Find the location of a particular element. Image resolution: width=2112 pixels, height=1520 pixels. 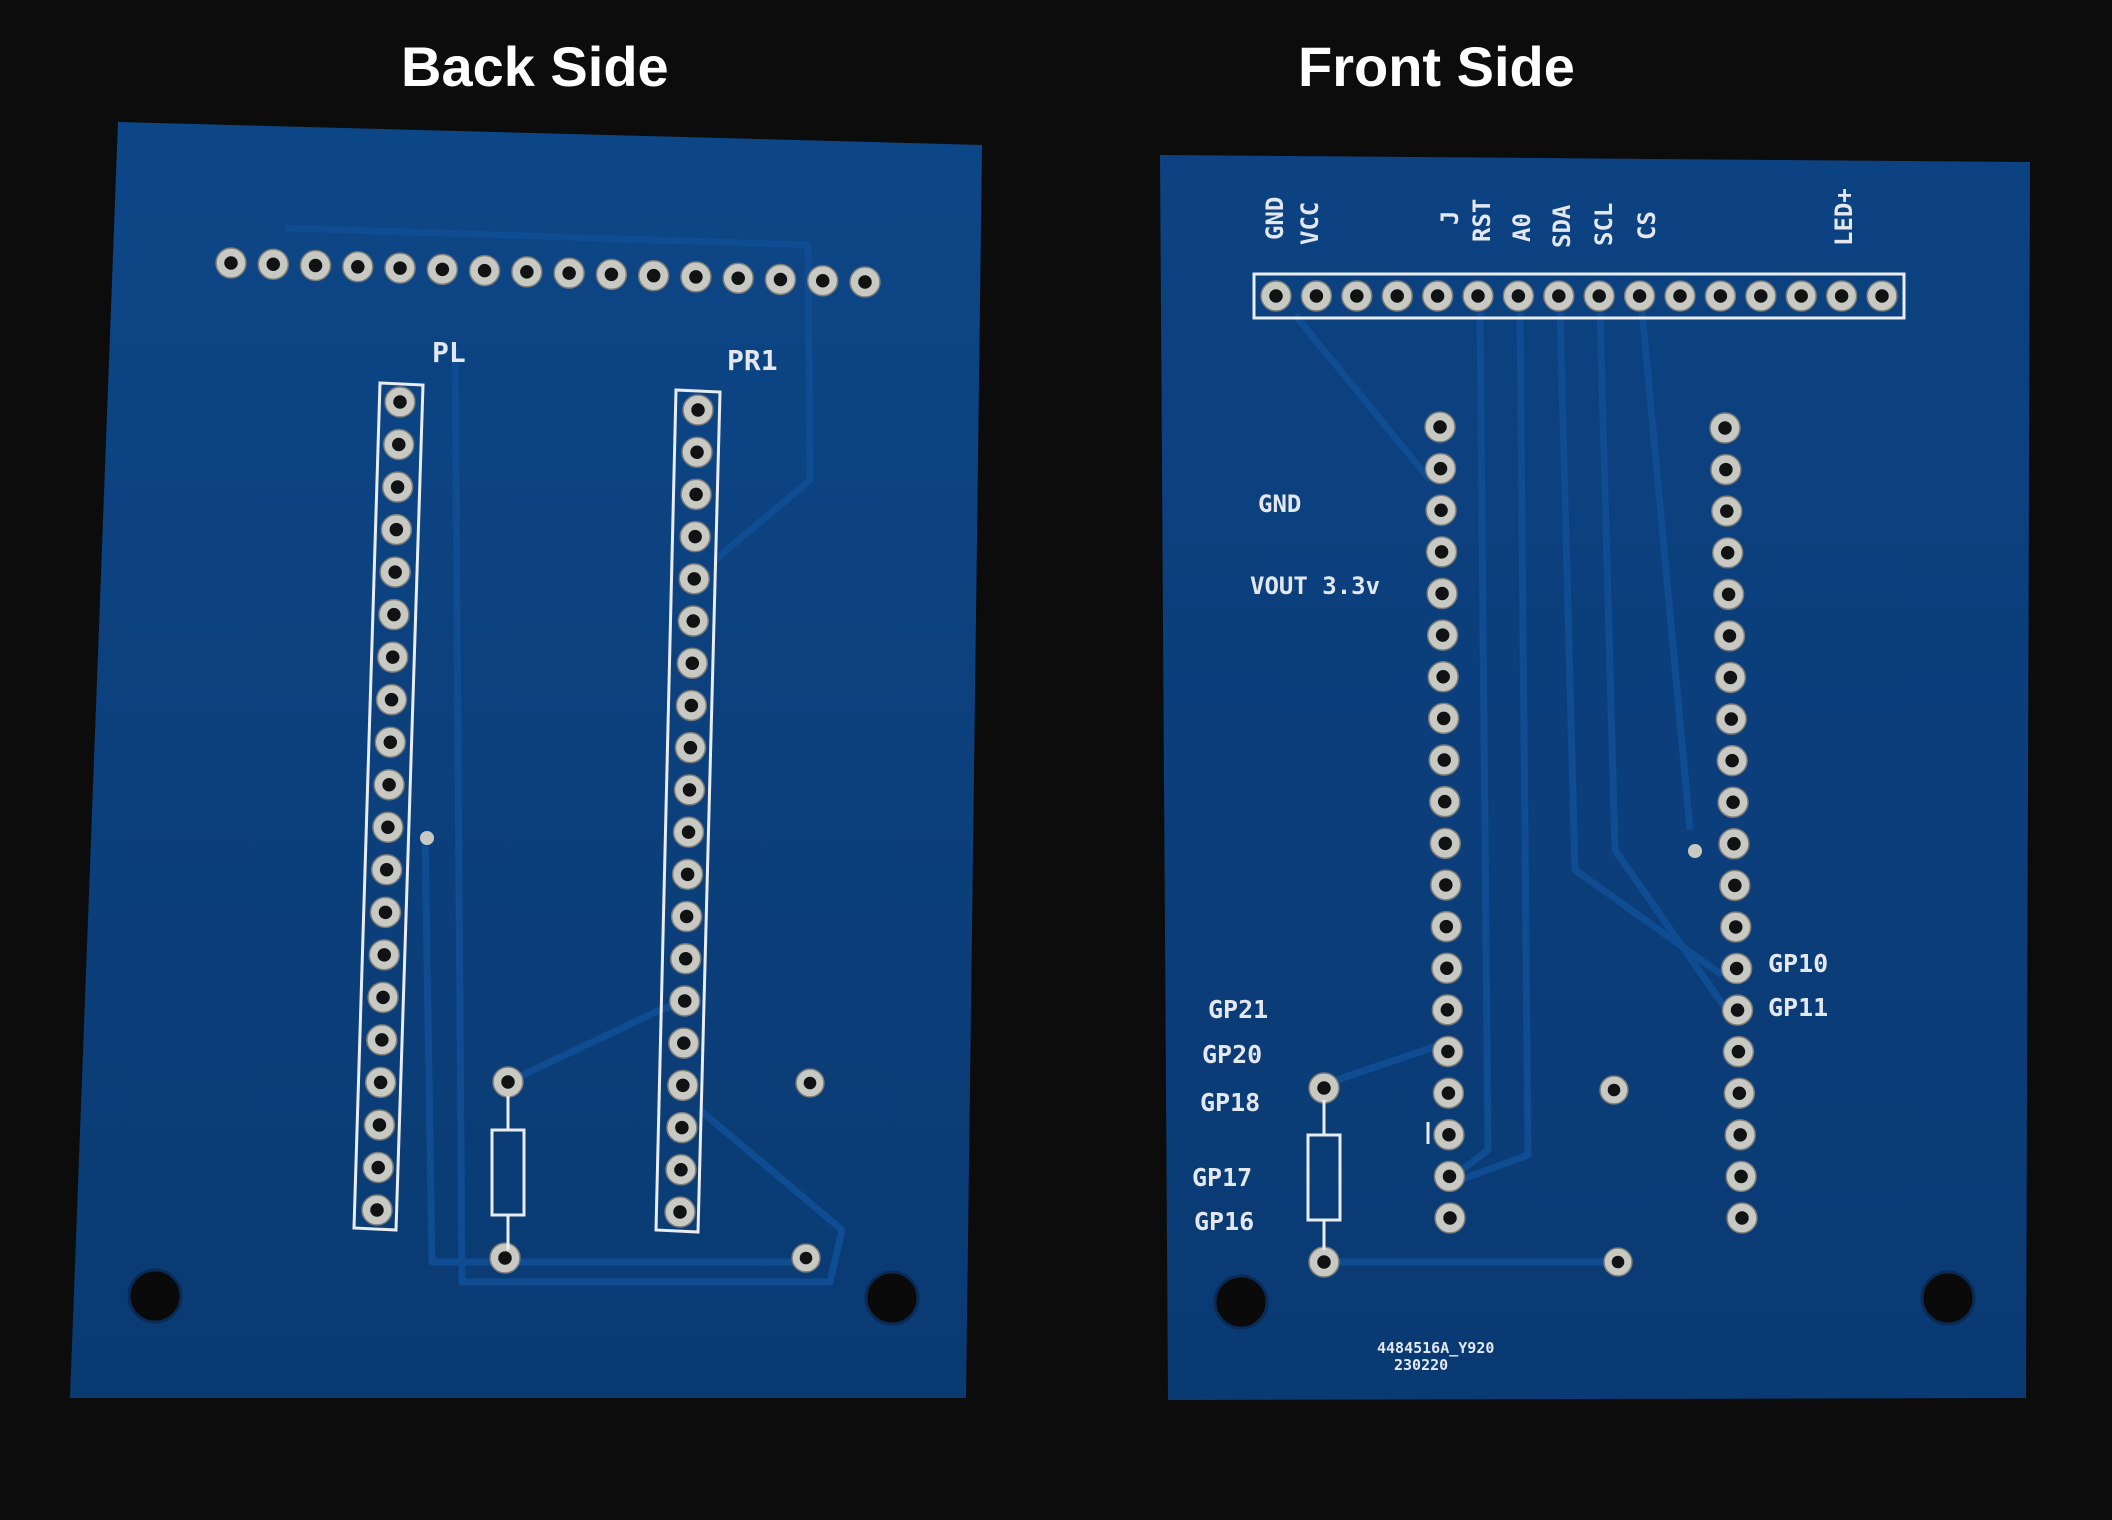

label-gnd: GND is located at coordinates (1279, 504).